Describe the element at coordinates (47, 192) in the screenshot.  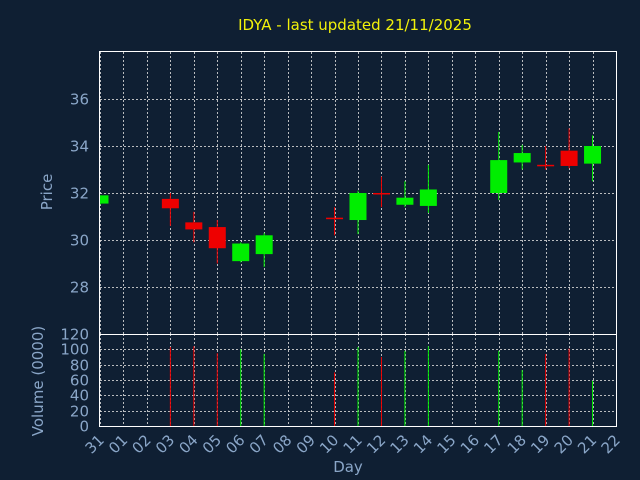
I see `price-axis-label: Price` at that location.